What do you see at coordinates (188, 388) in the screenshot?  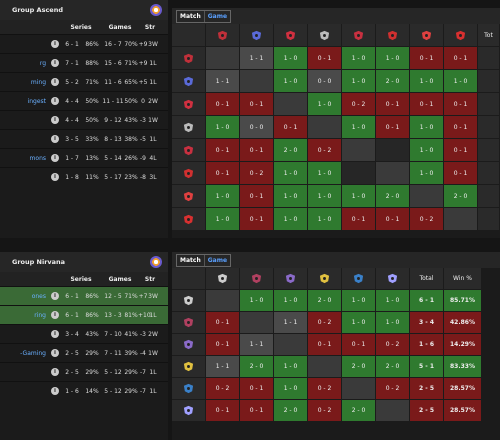 I see `swirl-icon` at bounding box center [188, 388].